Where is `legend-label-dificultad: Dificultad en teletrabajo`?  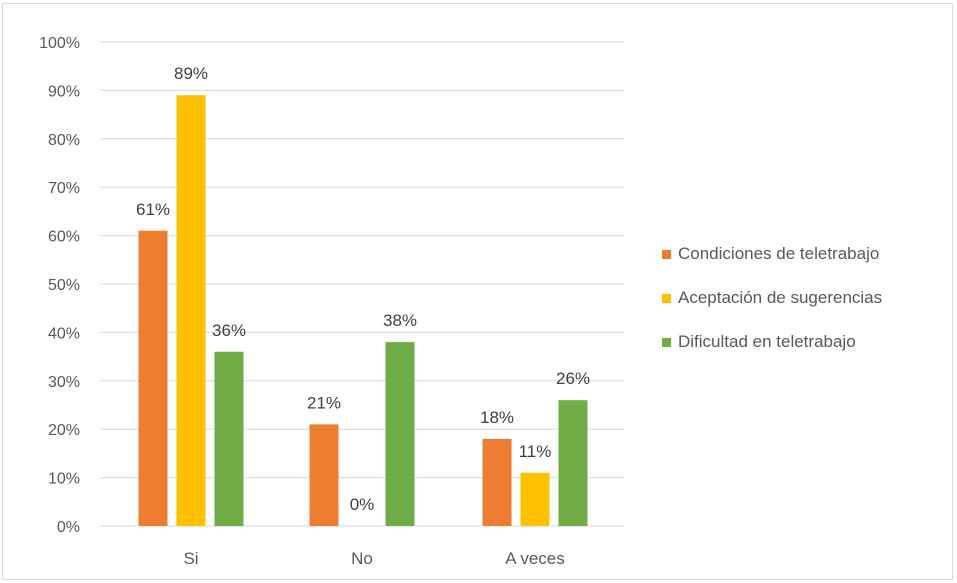
legend-label-dificultad: Dificultad en teletrabajo is located at coordinates (767, 341).